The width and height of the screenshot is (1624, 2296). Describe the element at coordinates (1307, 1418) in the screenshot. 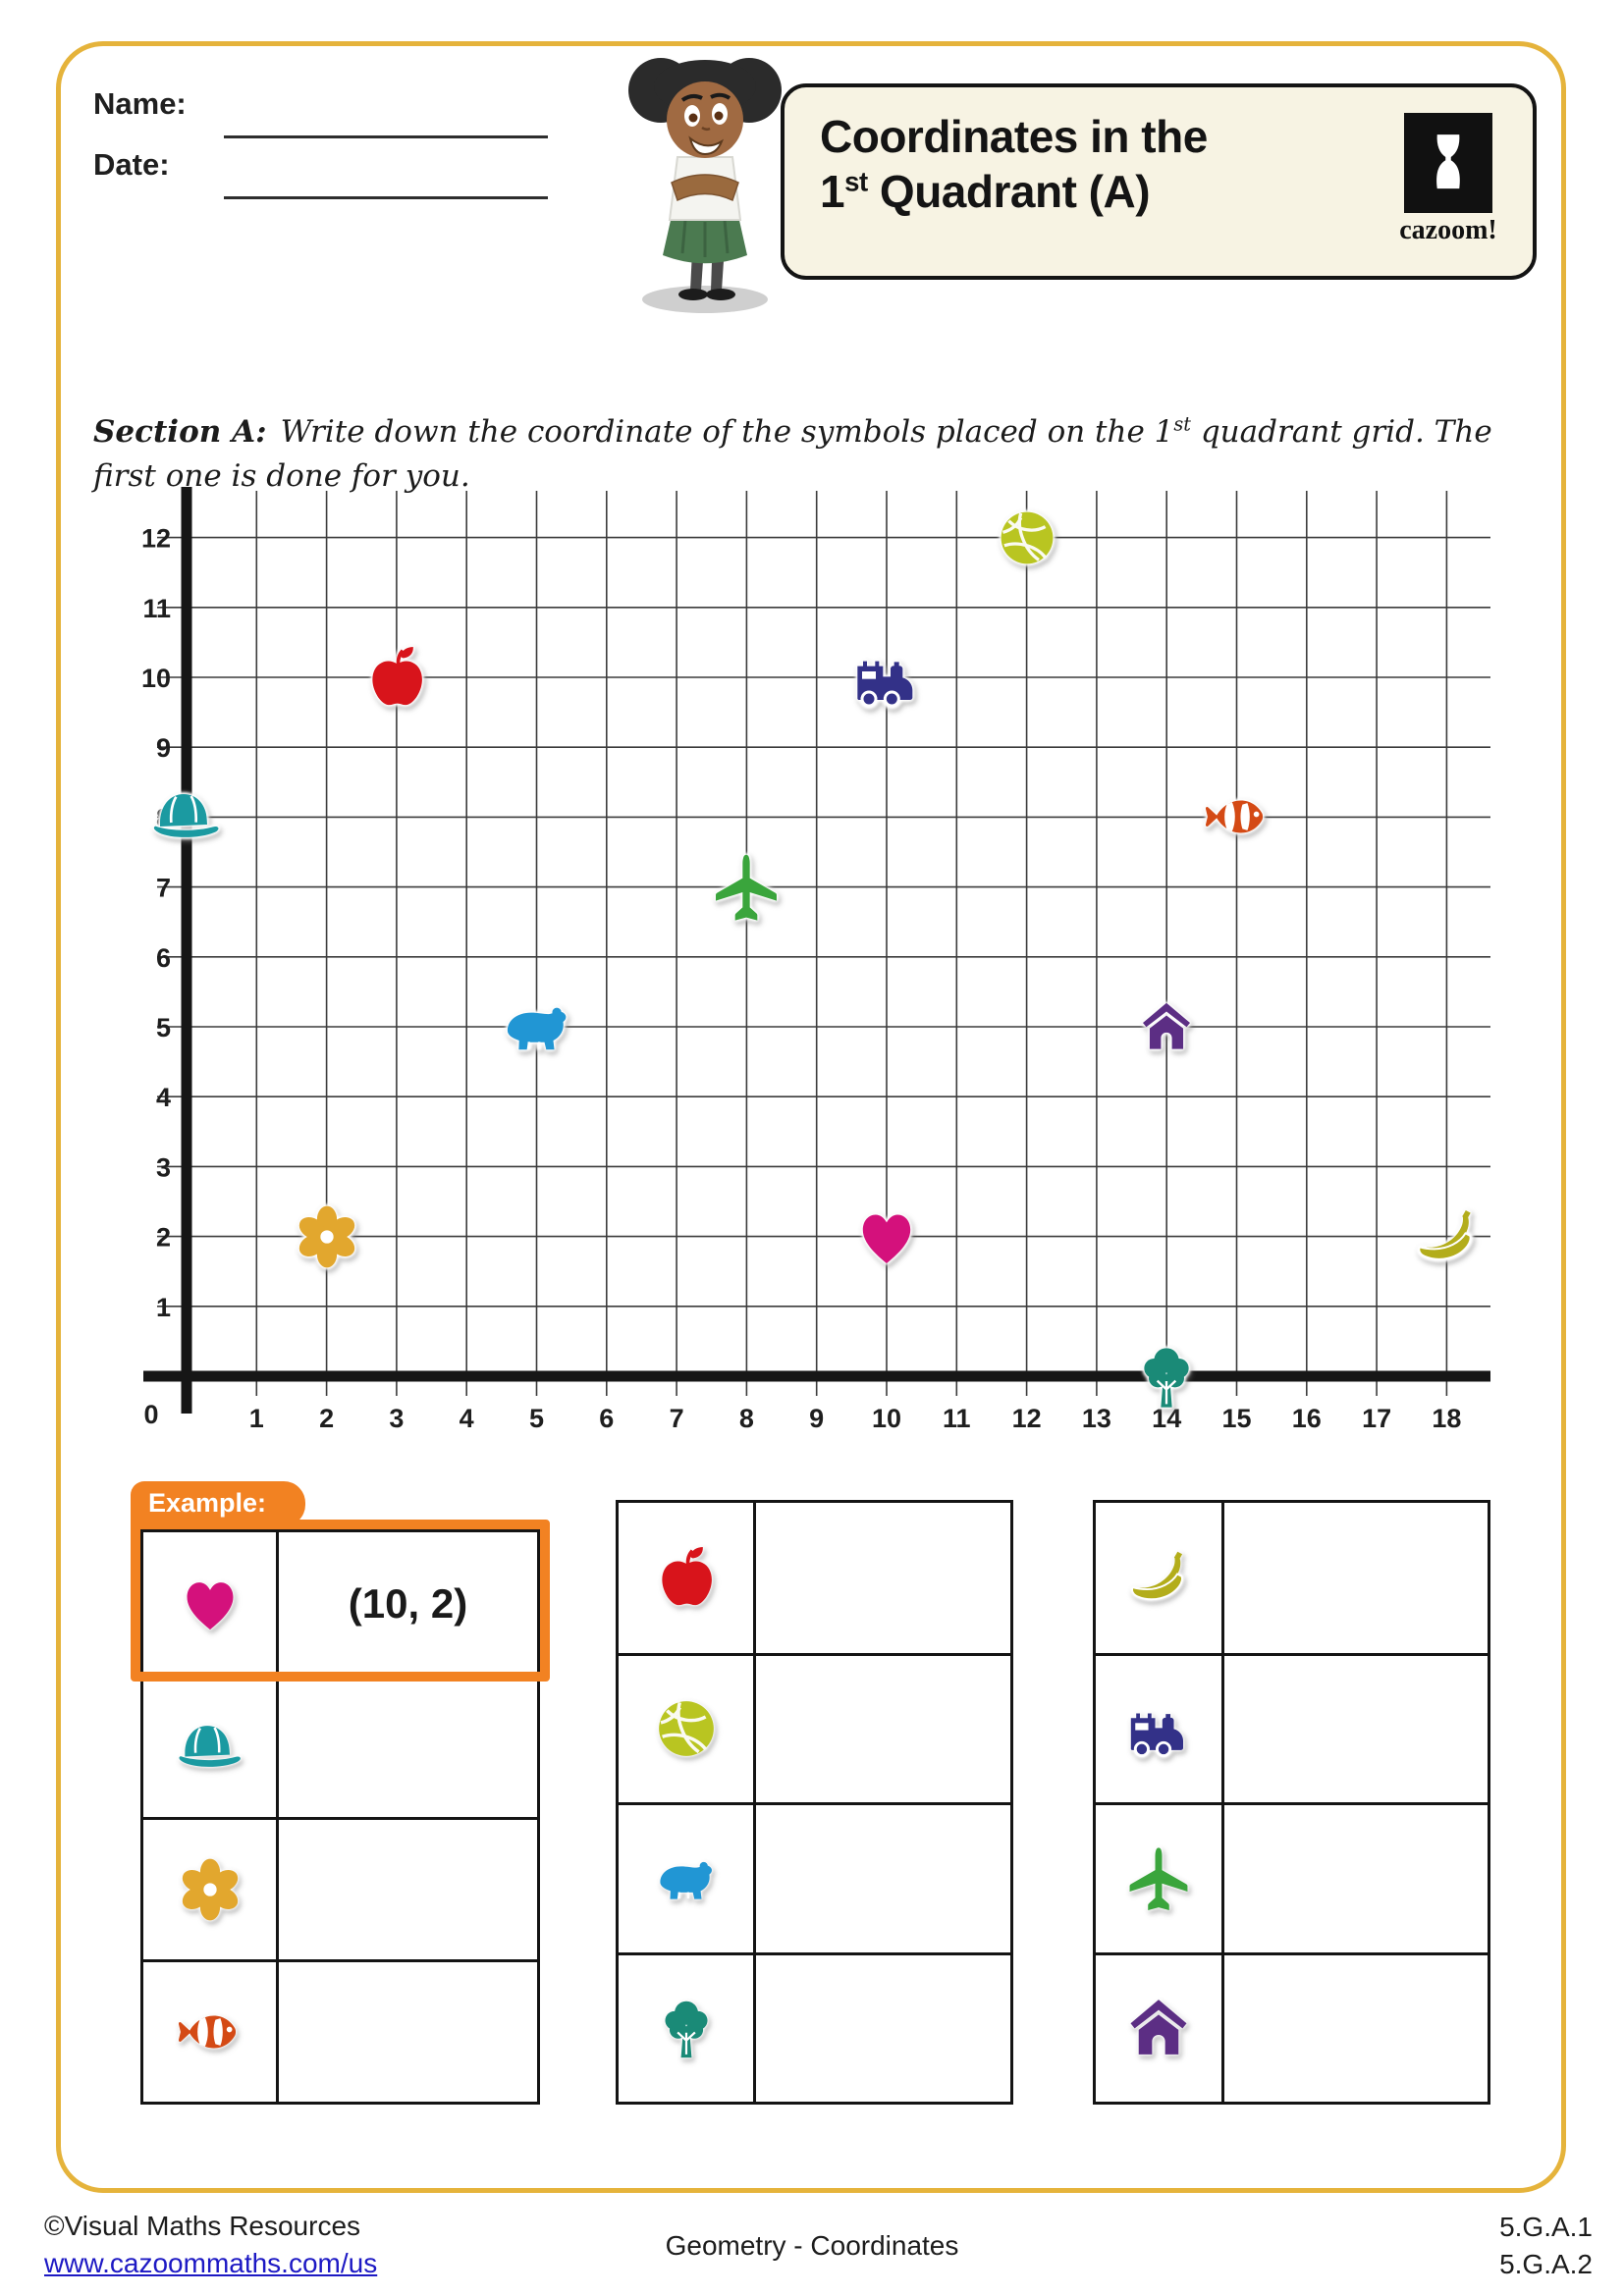

I see `svg-text: 16` at that location.